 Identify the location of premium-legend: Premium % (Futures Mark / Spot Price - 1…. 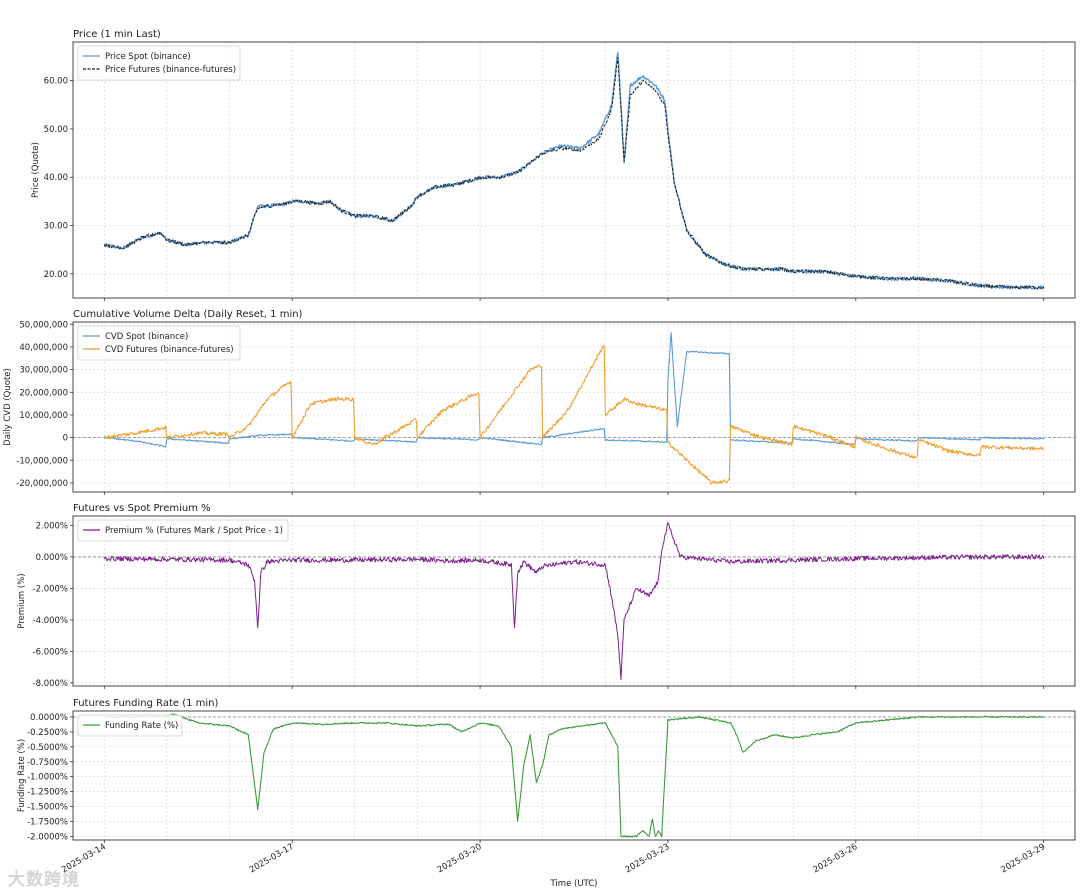
(183, 530).